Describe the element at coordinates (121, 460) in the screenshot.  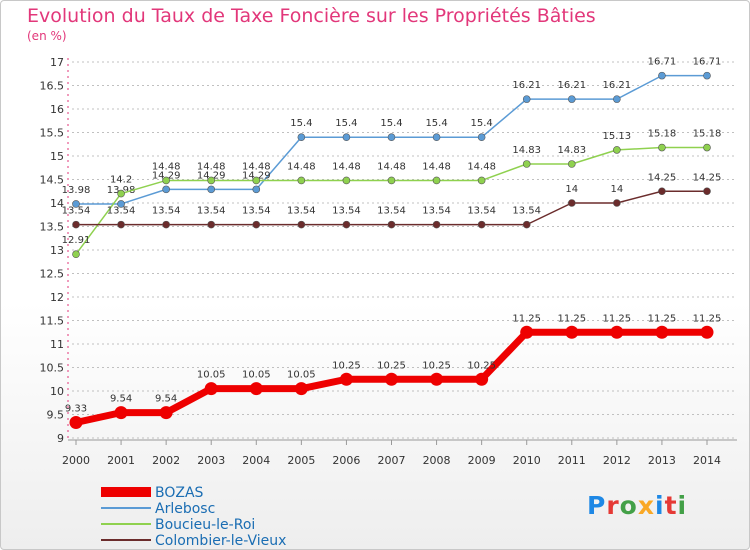
I see `x-tick-label: 2001` at that location.